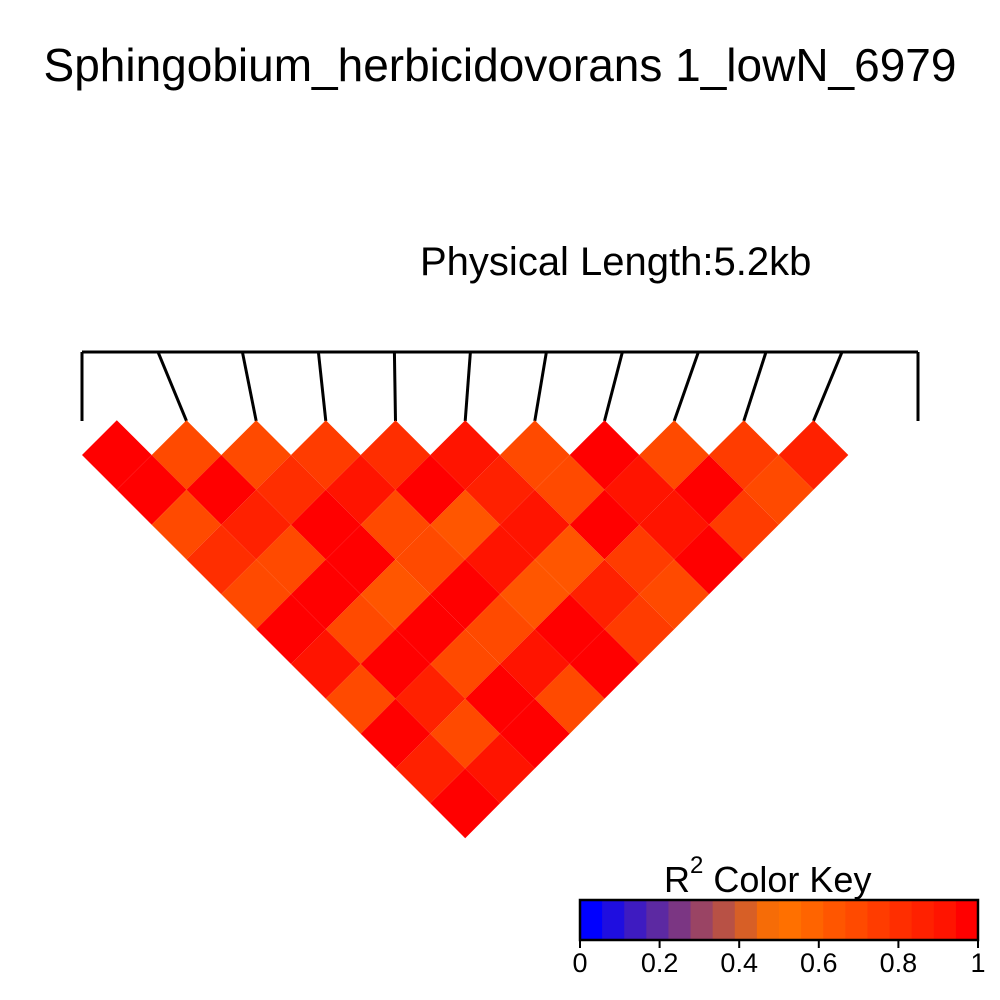 This screenshot has width=1000, height=1000. Describe the element at coordinates (500, 65) in the screenshot. I see `chart-title: Sphingobium_herbicidovorans 1_lowN_6979` at that location.